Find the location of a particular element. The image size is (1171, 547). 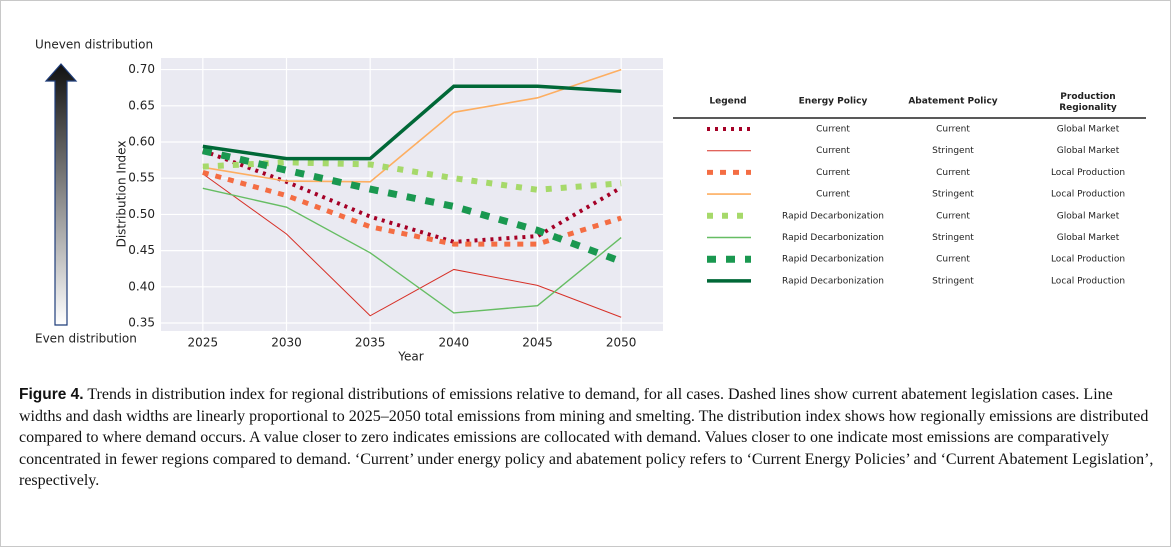

x-tick-label: 2050 is located at coordinates (621, 343).